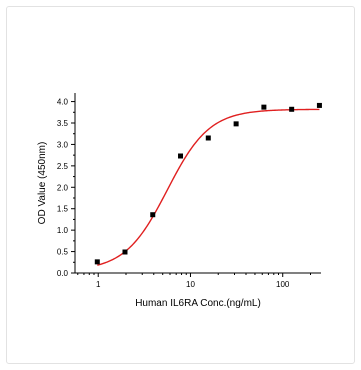 The height and width of the screenshot is (370, 361). What do you see at coordinates (63, 230) in the screenshot?
I see `y-tick-label: 1.0` at bounding box center [63, 230].